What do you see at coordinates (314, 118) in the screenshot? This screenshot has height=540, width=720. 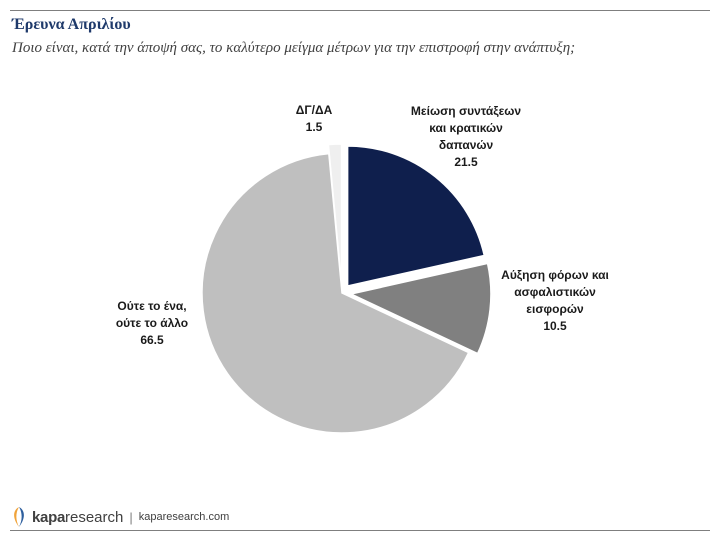 I see `slice-label-3: ΔΓ/ΔΑ 1.5` at bounding box center [314, 118].